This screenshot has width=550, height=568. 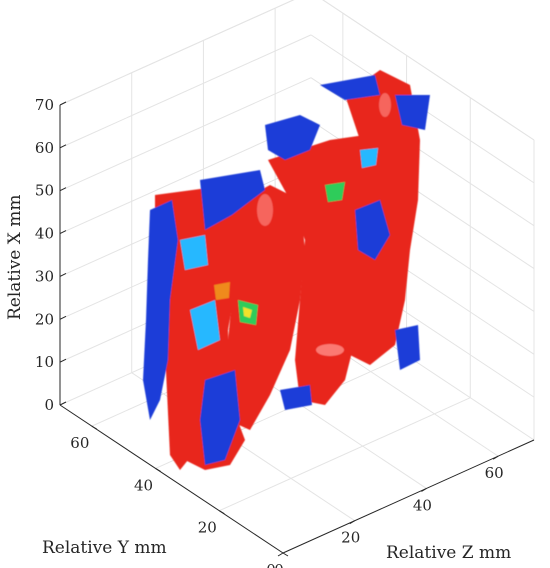 I want to click on x-tick-label: 10, so click(x=44, y=362).